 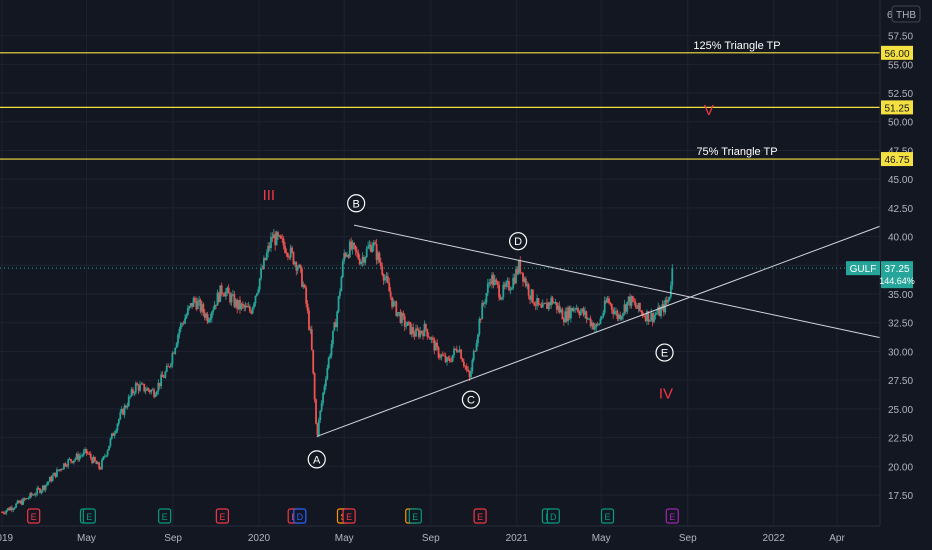 I want to click on wave-circle, so click(x=664, y=352).